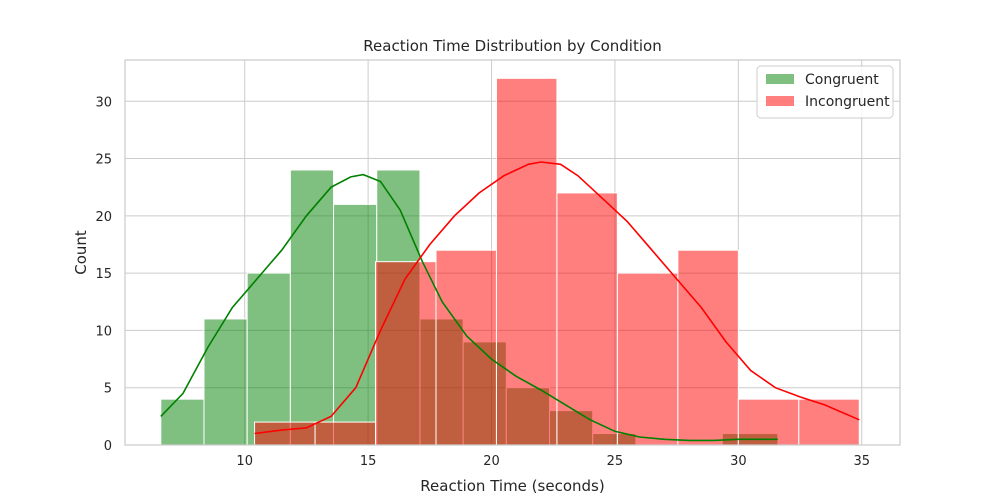 The image size is (1000, 500). Describe the element at coordinates (615, 461) in the screenshot. I see `x-tick-label: 25` at that location.